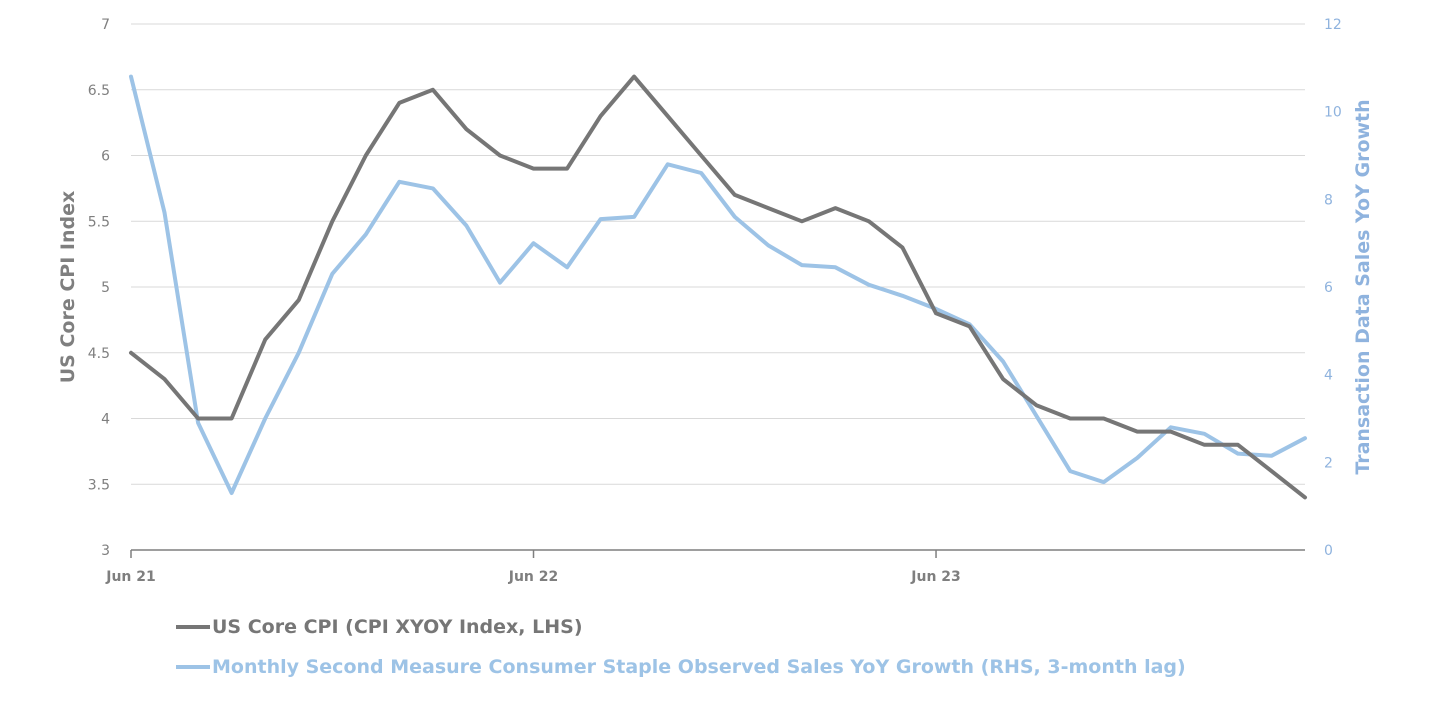  What do you see at coordinates (193, 667) in the screenshot?
I see `legend-swatch-staple-sales` at bounding box center [193, 667].